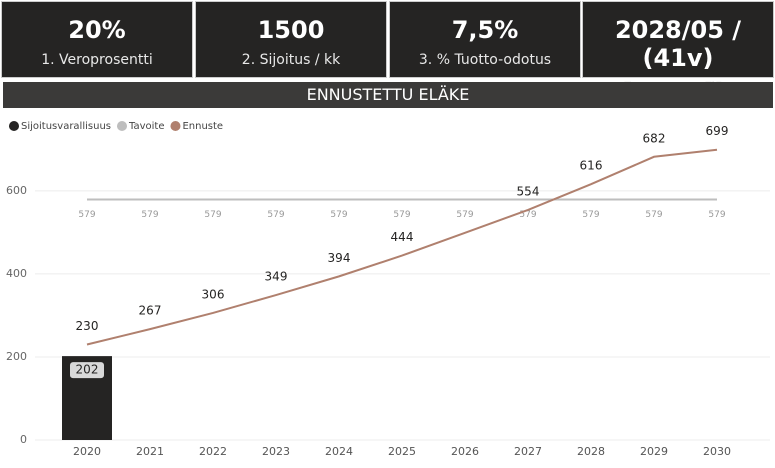 The height and width of the screenshot is (468, 775). I want to click on chart-title: ENNUSTETTU ELÄKE, so click(388, 95).